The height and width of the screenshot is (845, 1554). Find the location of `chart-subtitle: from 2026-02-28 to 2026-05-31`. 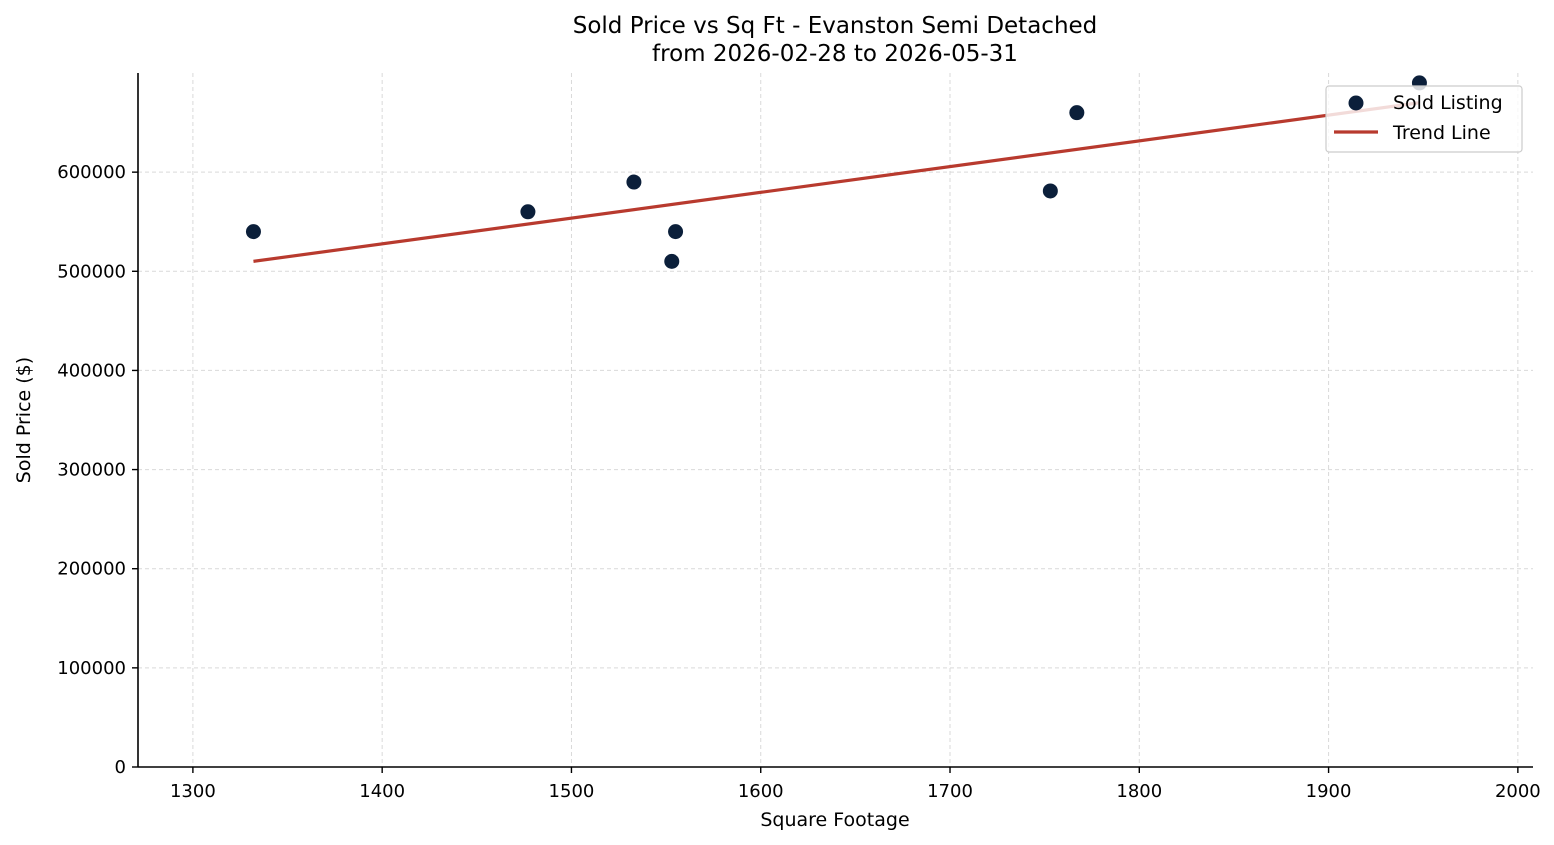

chart-subtitle: from 2026-02-28 to 2026-05-31 is located at coordinates (835, 54).